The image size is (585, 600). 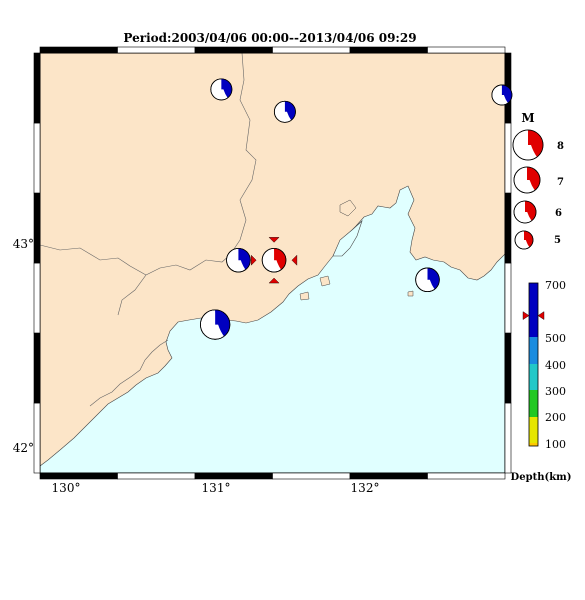 What do you see at coordinates (502, 95) in the screenshot?
I see `event-beachball-c` at bounding box center [502, 95].